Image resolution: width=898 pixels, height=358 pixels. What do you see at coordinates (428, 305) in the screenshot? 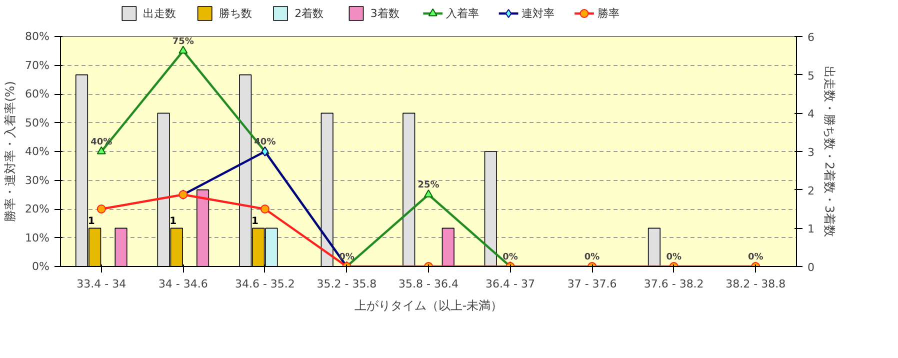
I see `x-axis-title: 上がりタイム（以上-未満）` at bounding box center [428, 305].